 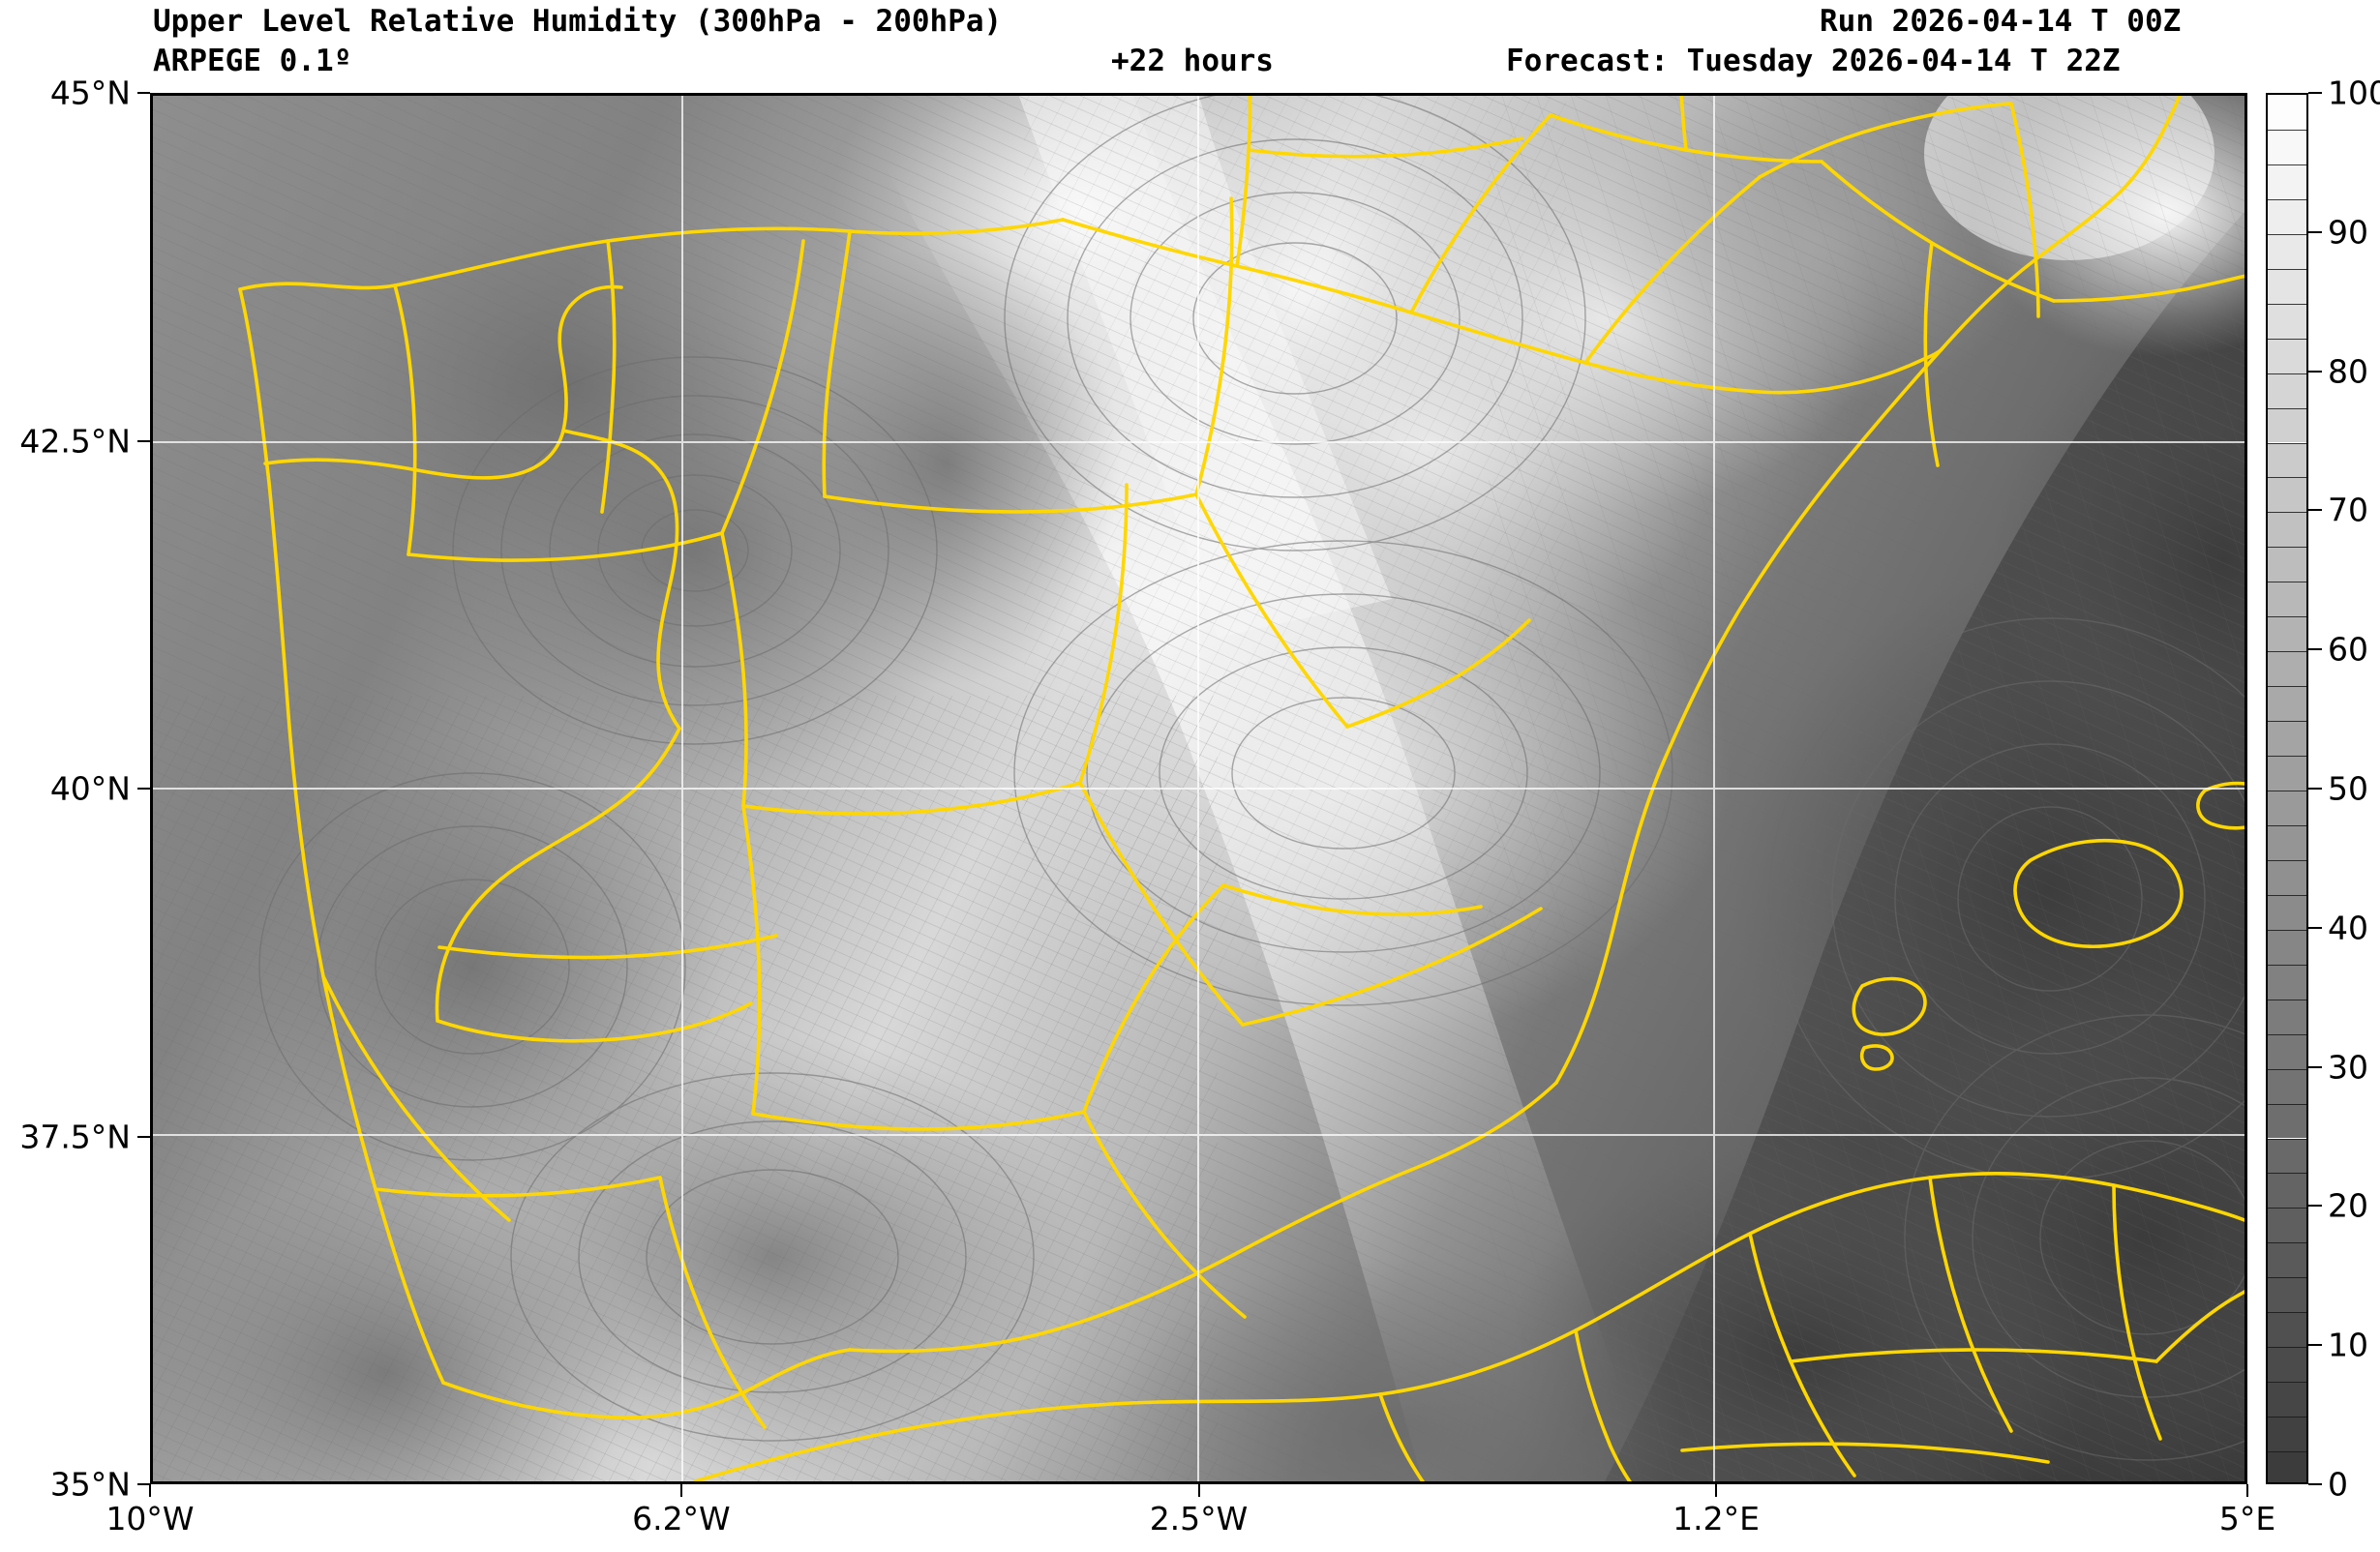 I want to click on lat-tick-label-1: 42.5°N, so click(x=75, y=441).